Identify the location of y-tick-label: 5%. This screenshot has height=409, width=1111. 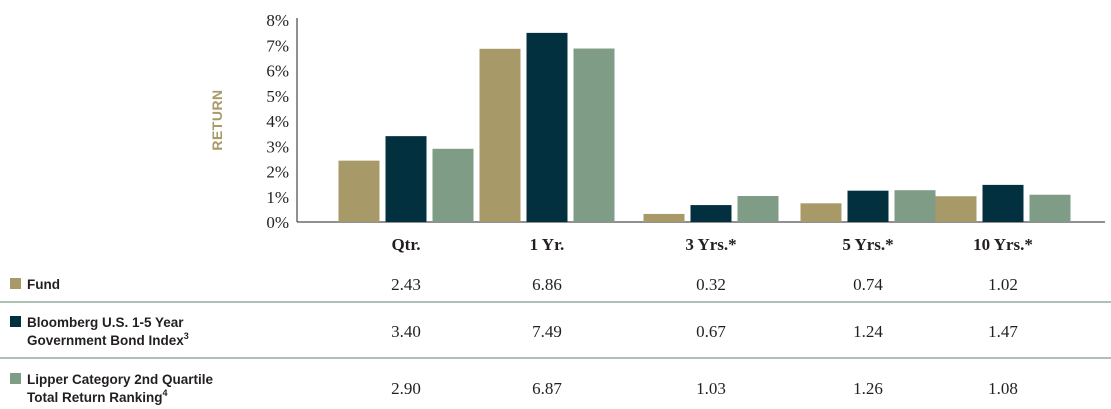
(277, 96).